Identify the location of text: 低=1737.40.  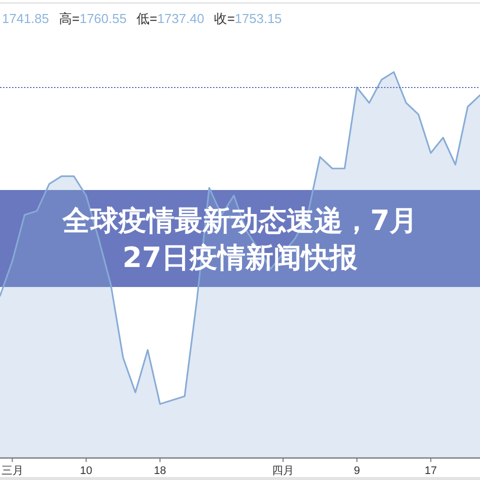
(170, 18).